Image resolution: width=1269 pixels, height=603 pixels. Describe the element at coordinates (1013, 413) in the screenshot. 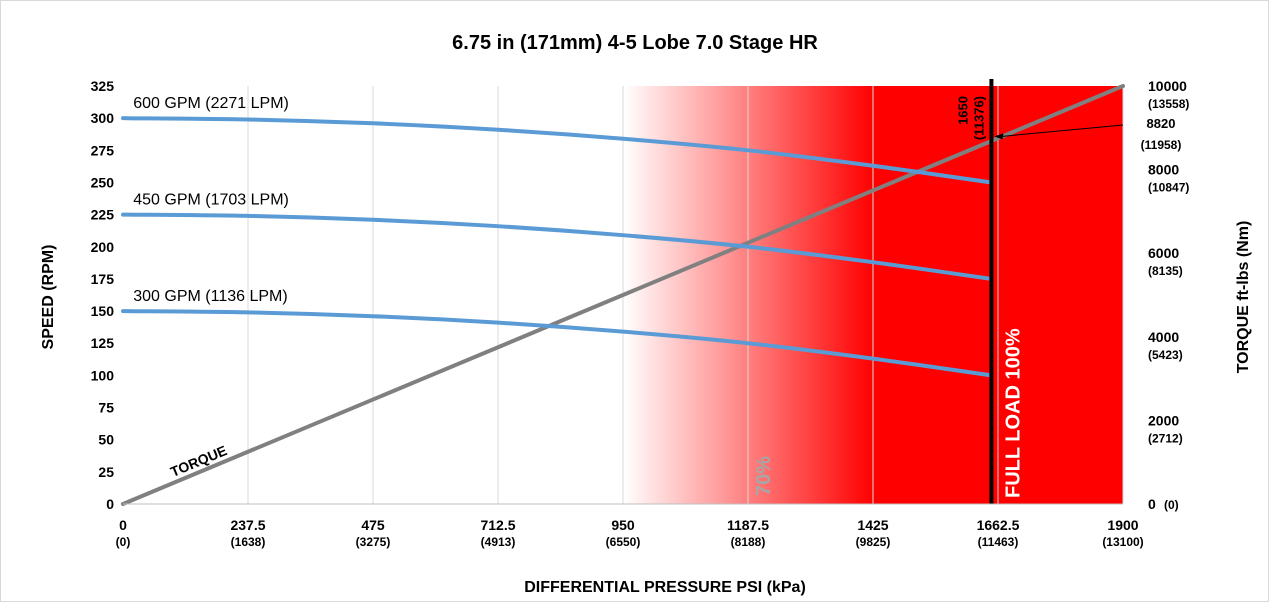

I see `full-load-zone-label: FULL LOAD 100%` at that location.